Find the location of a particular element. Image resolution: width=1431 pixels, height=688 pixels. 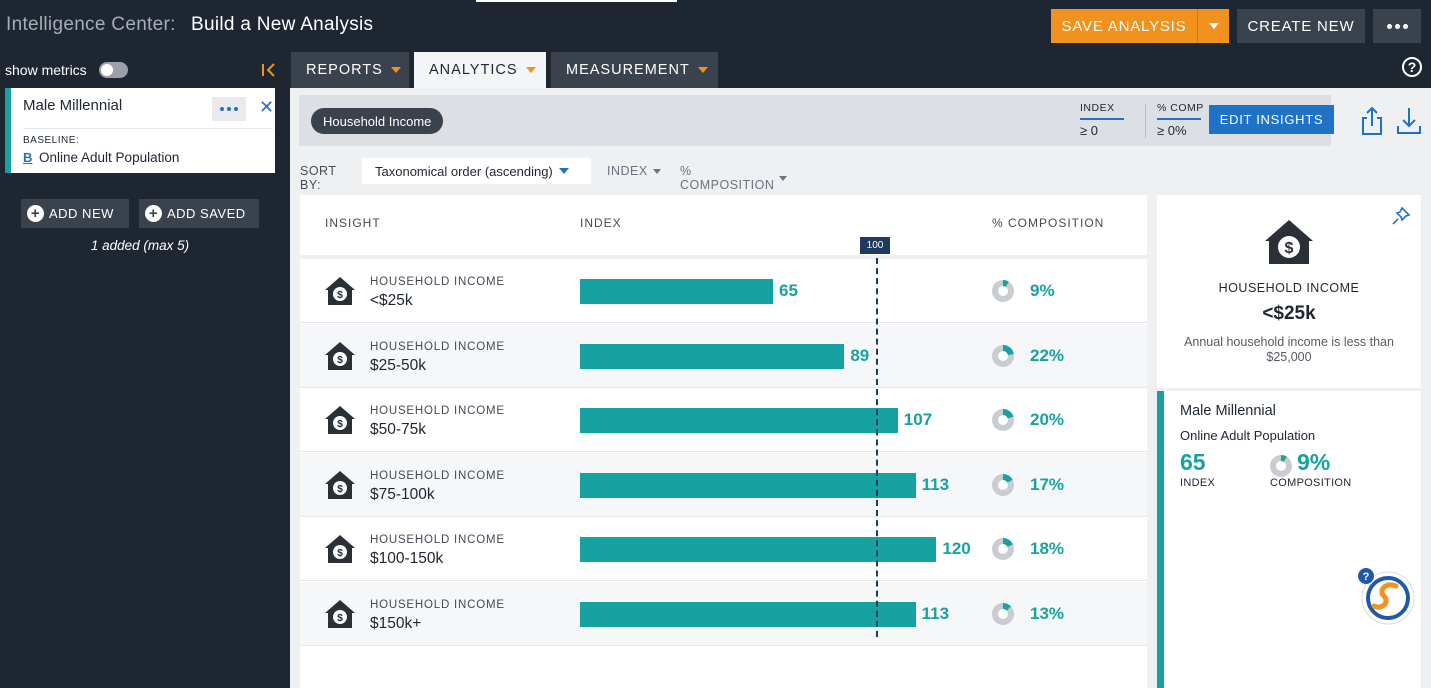

create-new-button: CREATE NEW is located at coordinates (1301, 26).